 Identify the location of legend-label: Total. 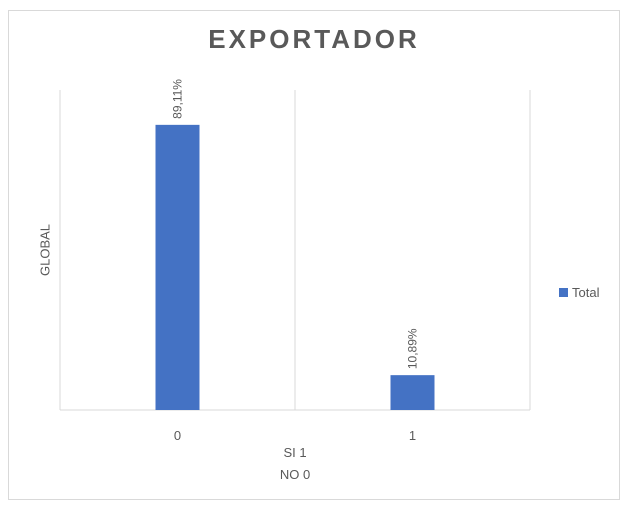
(586, 292).